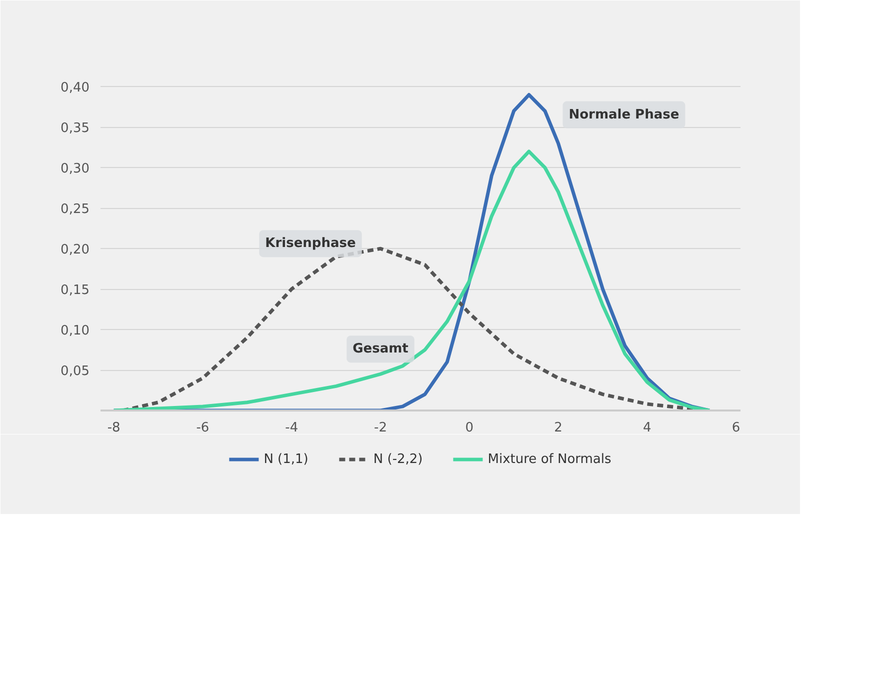 The image size is (886, 675). What do you see at coordinates (558, 428) in the screenshot?
I see `x-tick-label: 2` at bounding box center [558, 428].